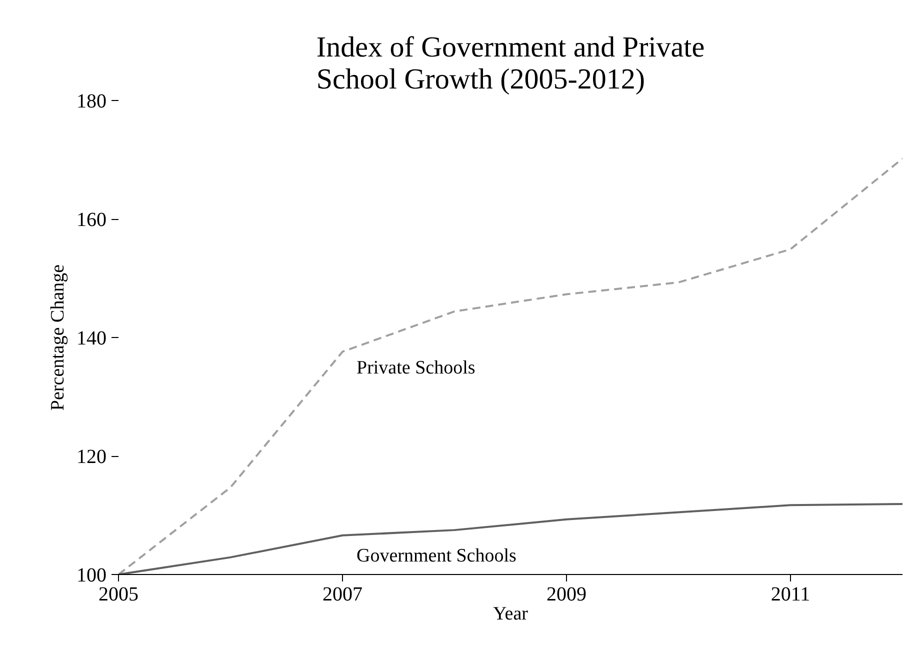  I want to click on y-axis-title: Percentage Change, so click(58, 337).